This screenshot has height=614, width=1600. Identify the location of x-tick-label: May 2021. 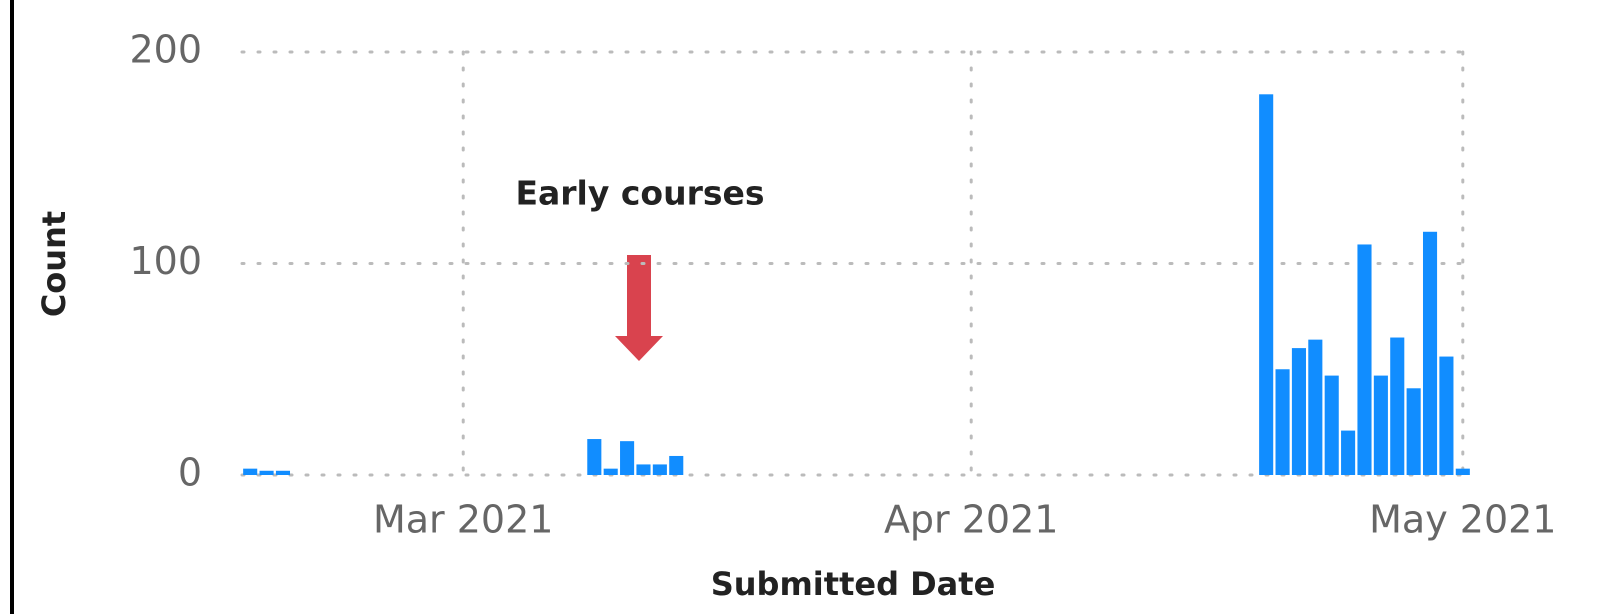
(1462, 520).